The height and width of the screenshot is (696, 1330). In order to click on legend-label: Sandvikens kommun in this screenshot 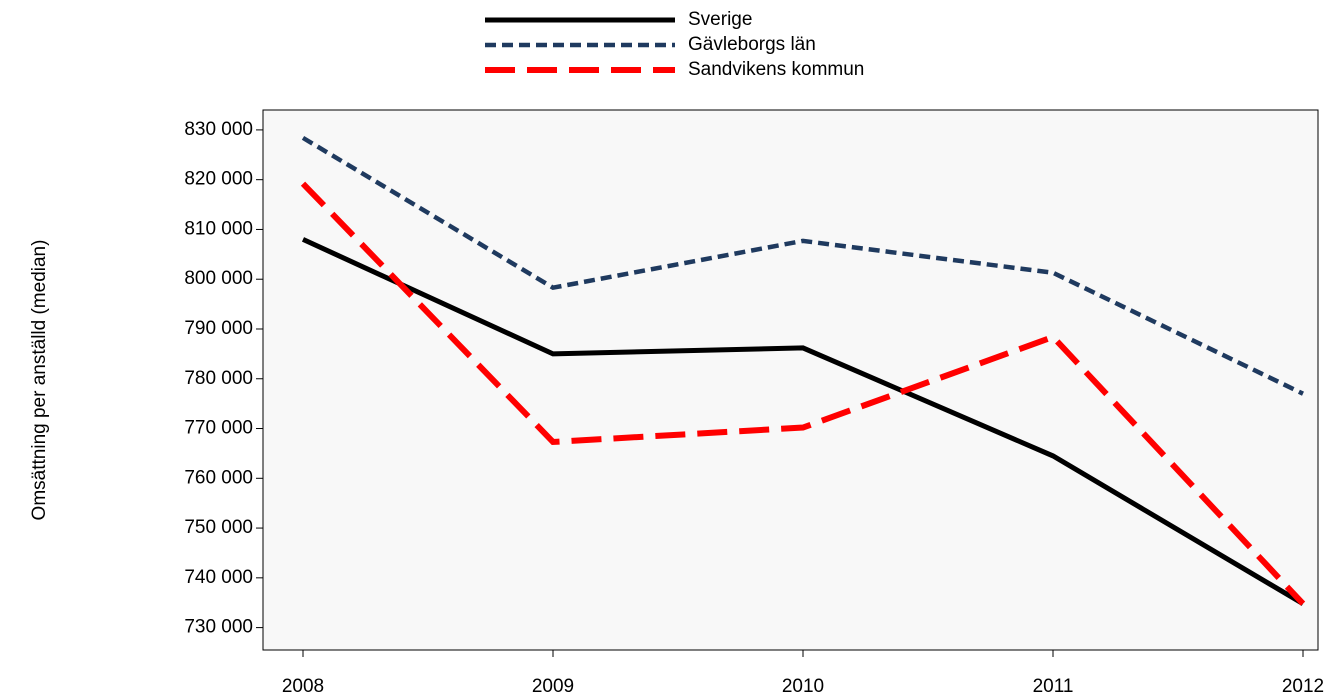, I will do `click(776, 69)`.